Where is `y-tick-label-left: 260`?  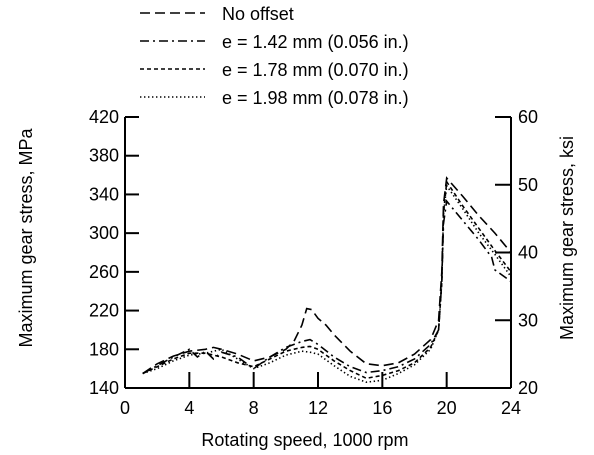 y-tick-label-left: 260 is located at coordinates (104, 272).